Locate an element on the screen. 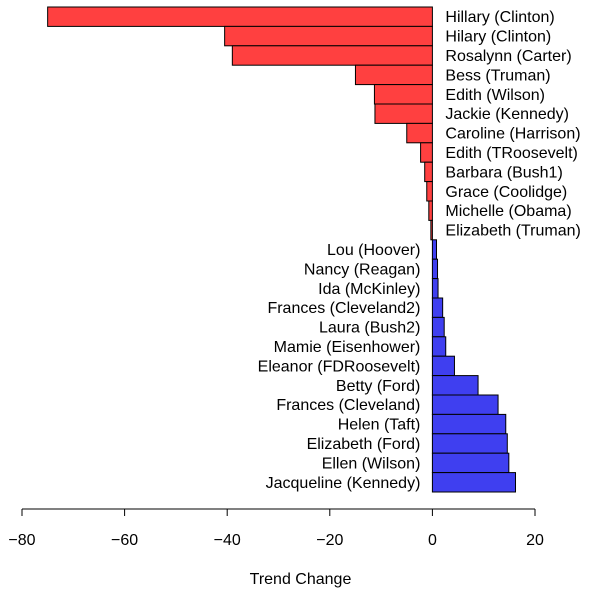 This screenshot has height=593, width=611. bar-bess-truman is located at coordinates (393, 75).